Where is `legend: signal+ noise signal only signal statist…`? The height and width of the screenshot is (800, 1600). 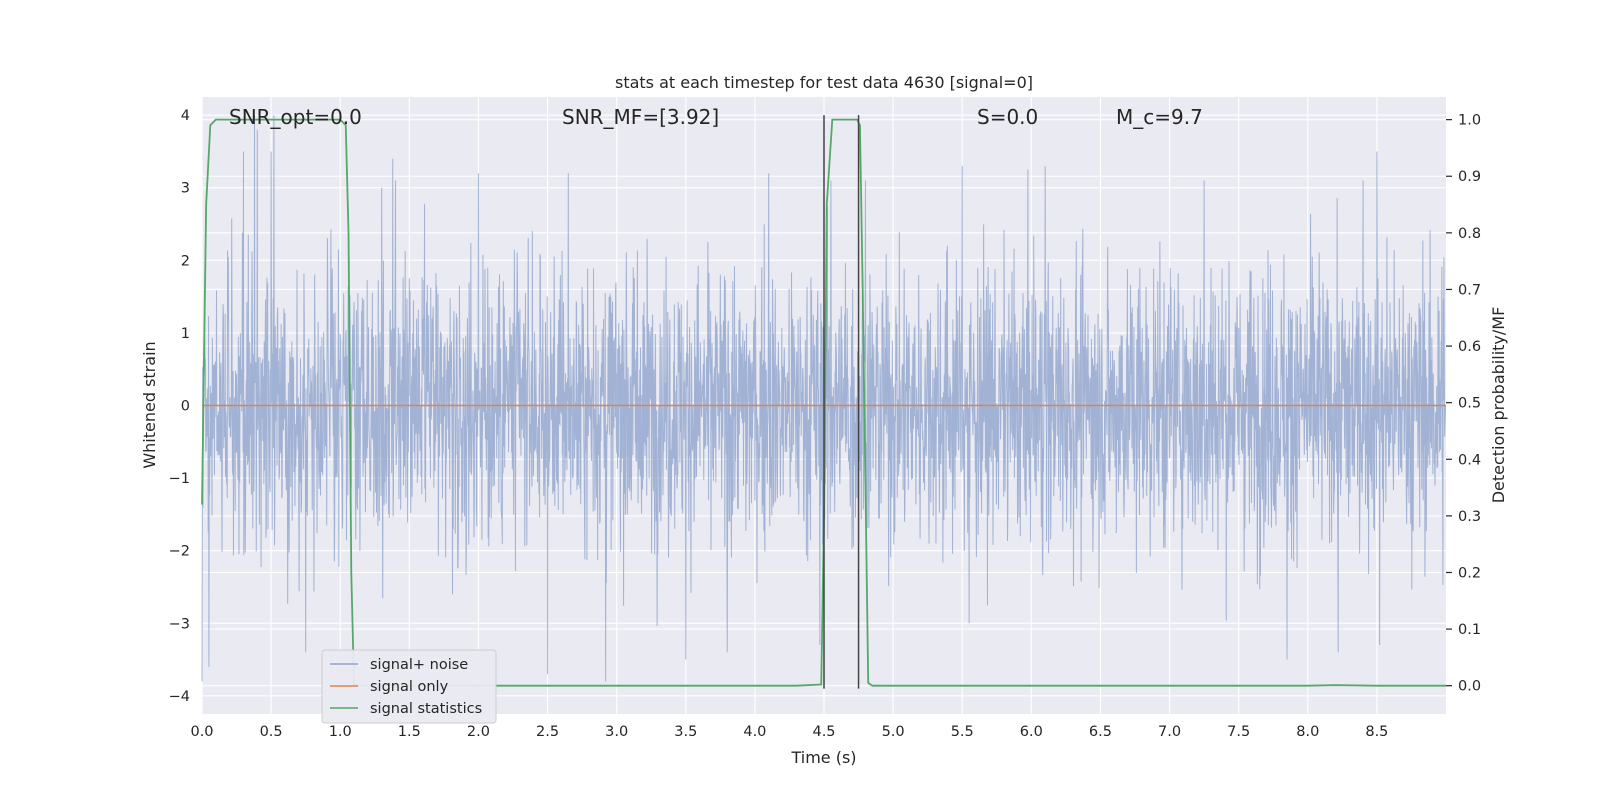
legend: signal+ noise signal only signal statist… is located at coordinates (409, 686).